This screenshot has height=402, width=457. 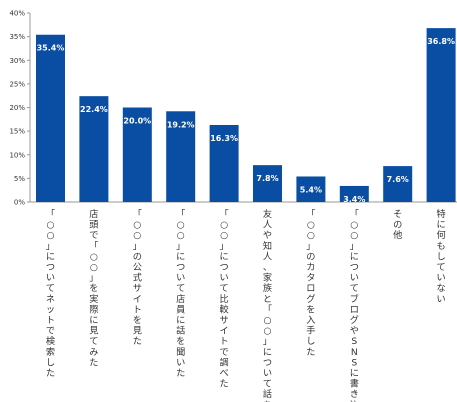 I want to click on data-label: 36.8%, so click(x=441, y=41).